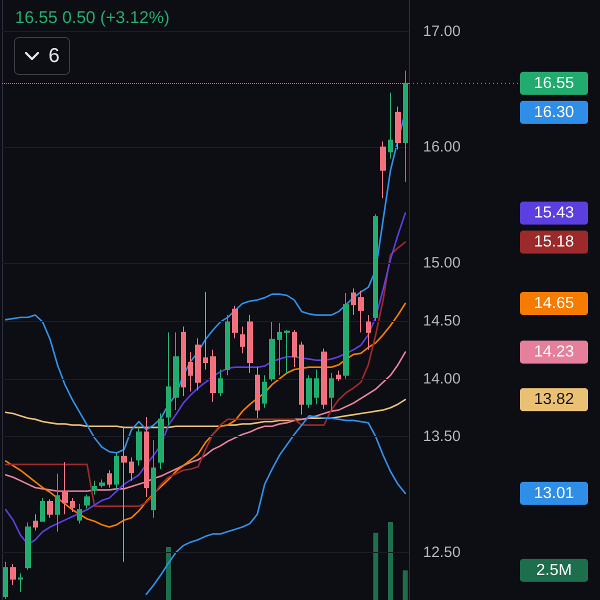 The width and height of the screenshot is (600, 600). Describe the element at coordinates (442, 147) in the screenshot. I see `y-tick-label: 16.00` at that location.